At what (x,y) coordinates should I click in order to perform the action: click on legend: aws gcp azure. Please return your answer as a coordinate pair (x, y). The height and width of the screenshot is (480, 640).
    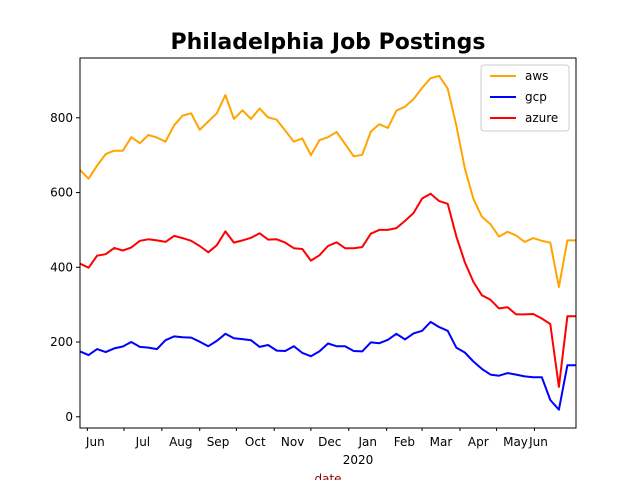
    Looking at the image, I should click on (525, 98).